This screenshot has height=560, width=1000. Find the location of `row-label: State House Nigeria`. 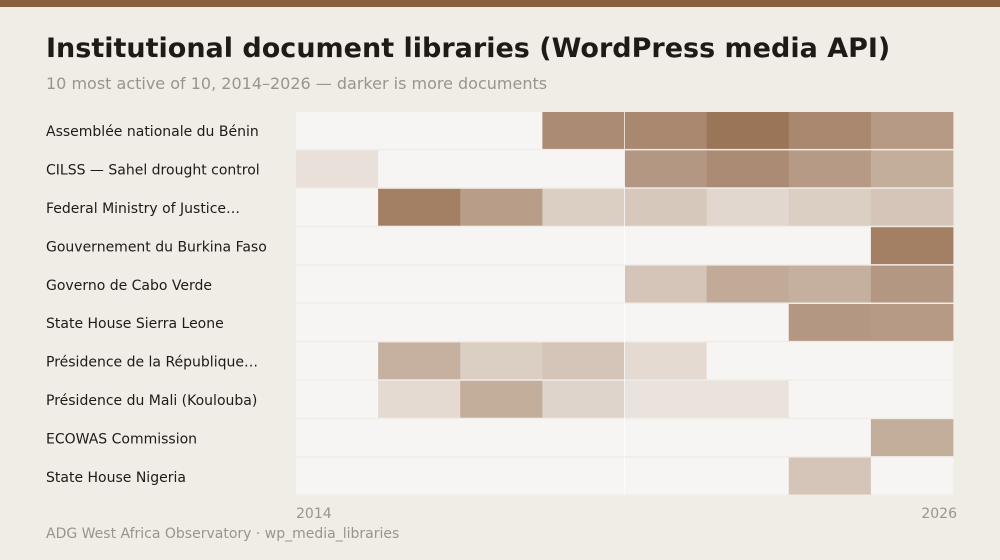

row-label: State House Nigeria is located at coordinates (116, 478).